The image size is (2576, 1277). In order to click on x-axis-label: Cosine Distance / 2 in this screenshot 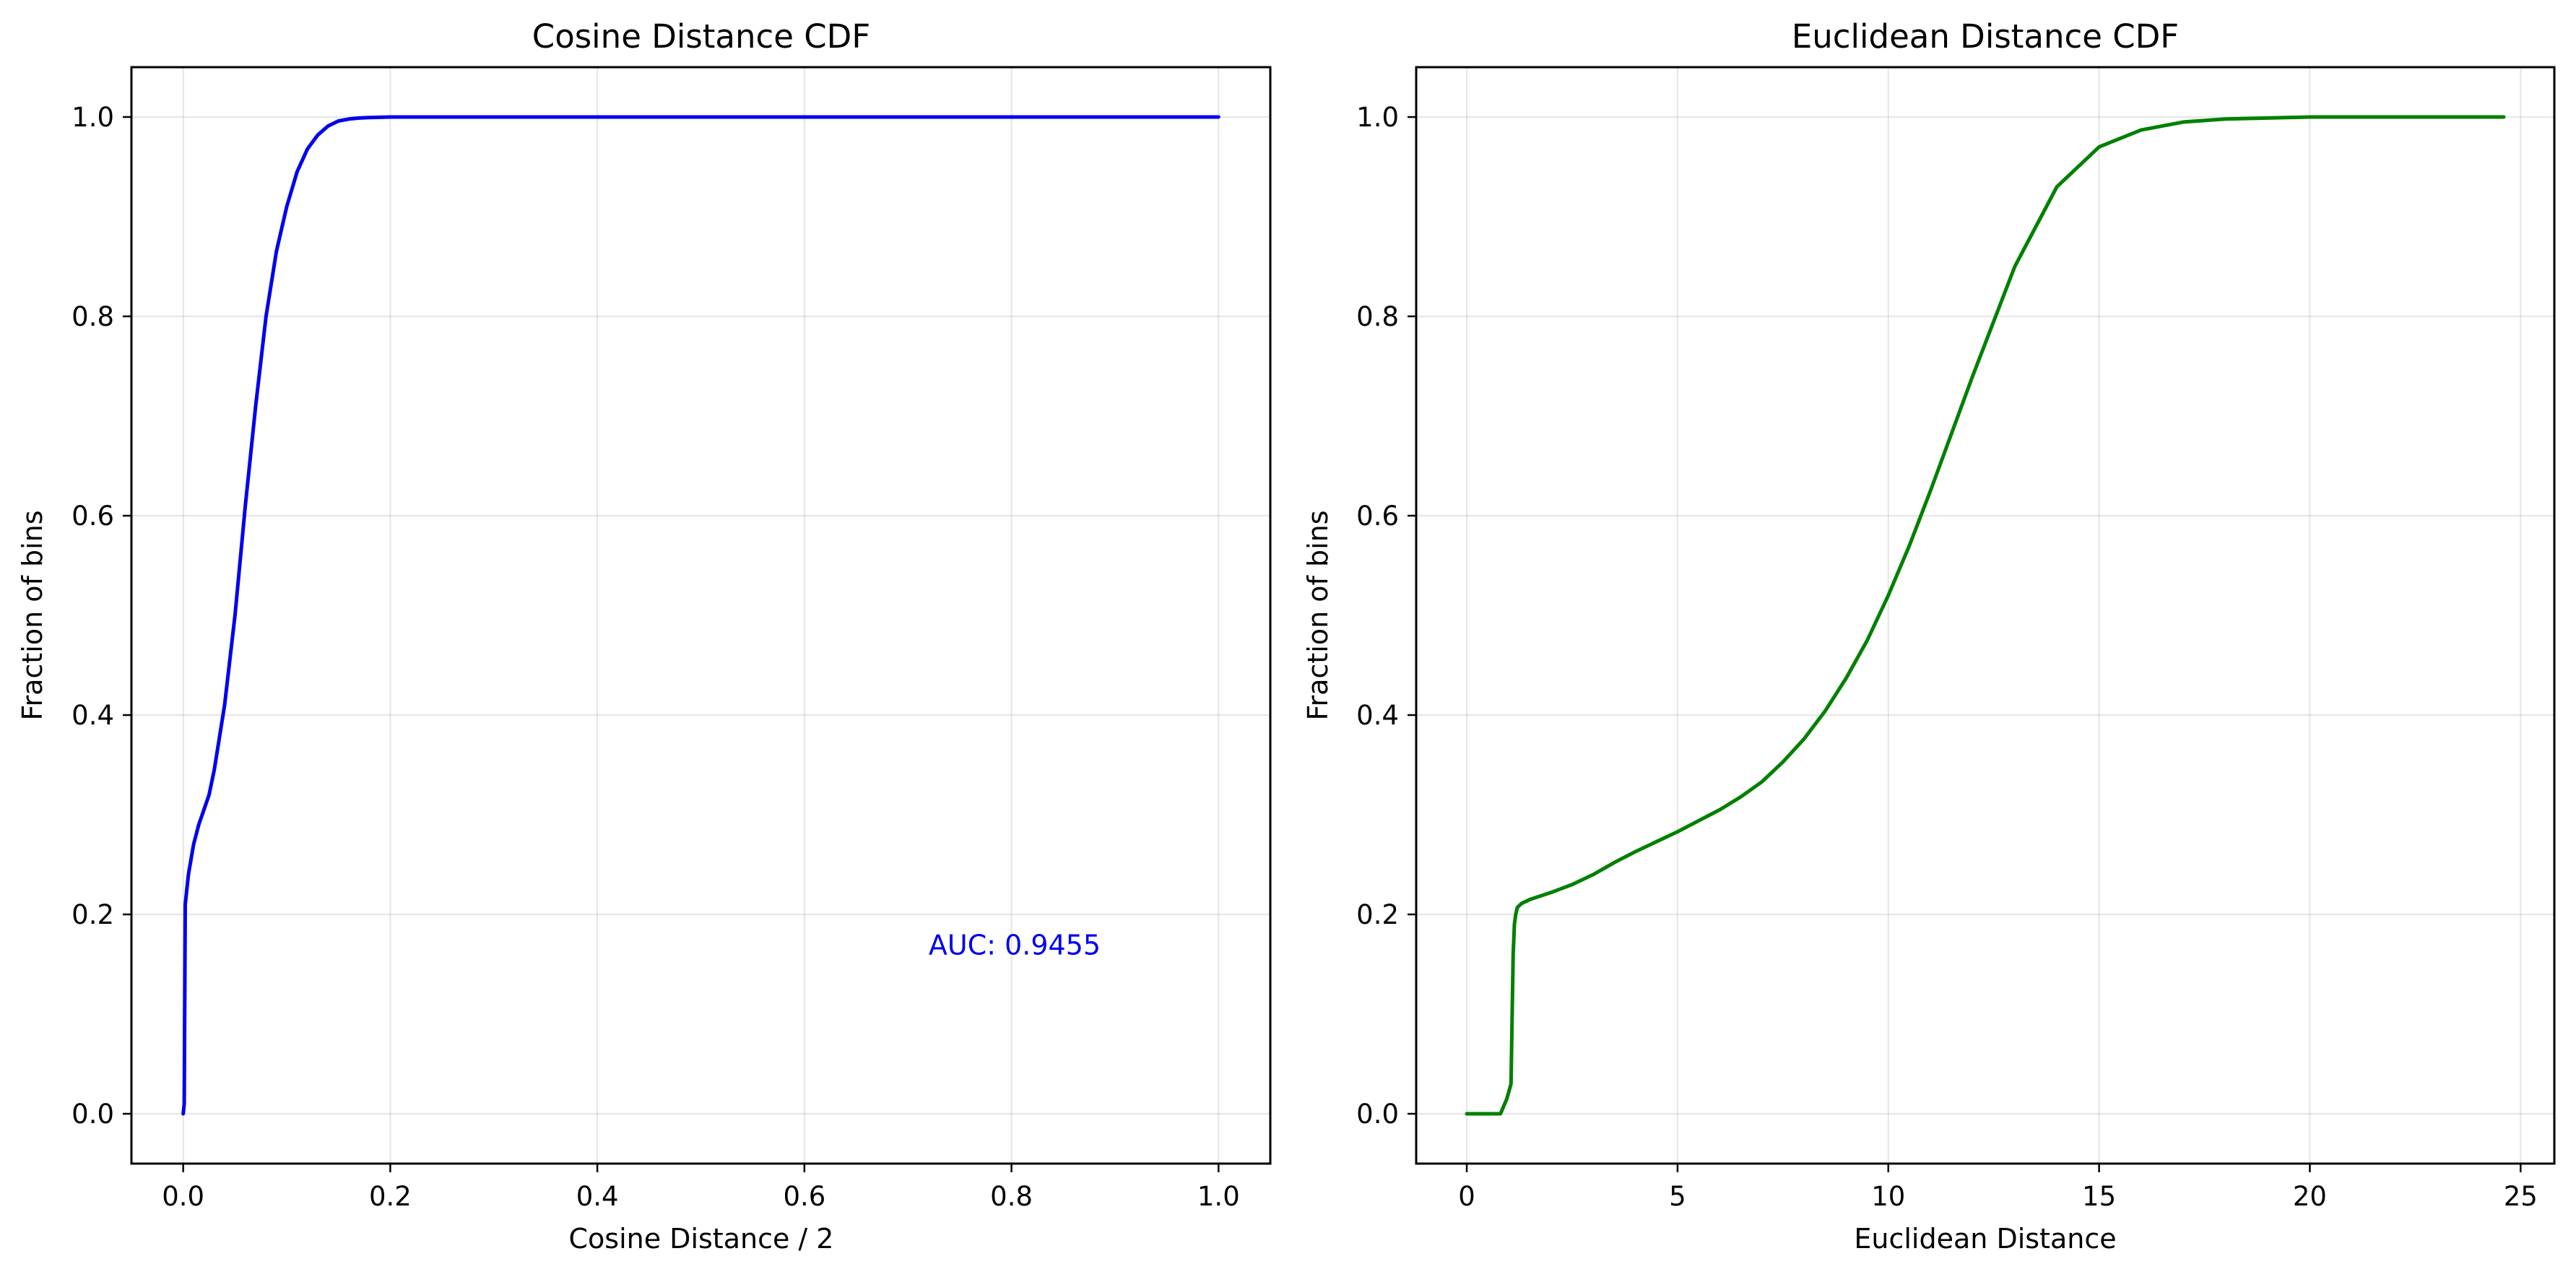, I will do `click(701, 1239)`.